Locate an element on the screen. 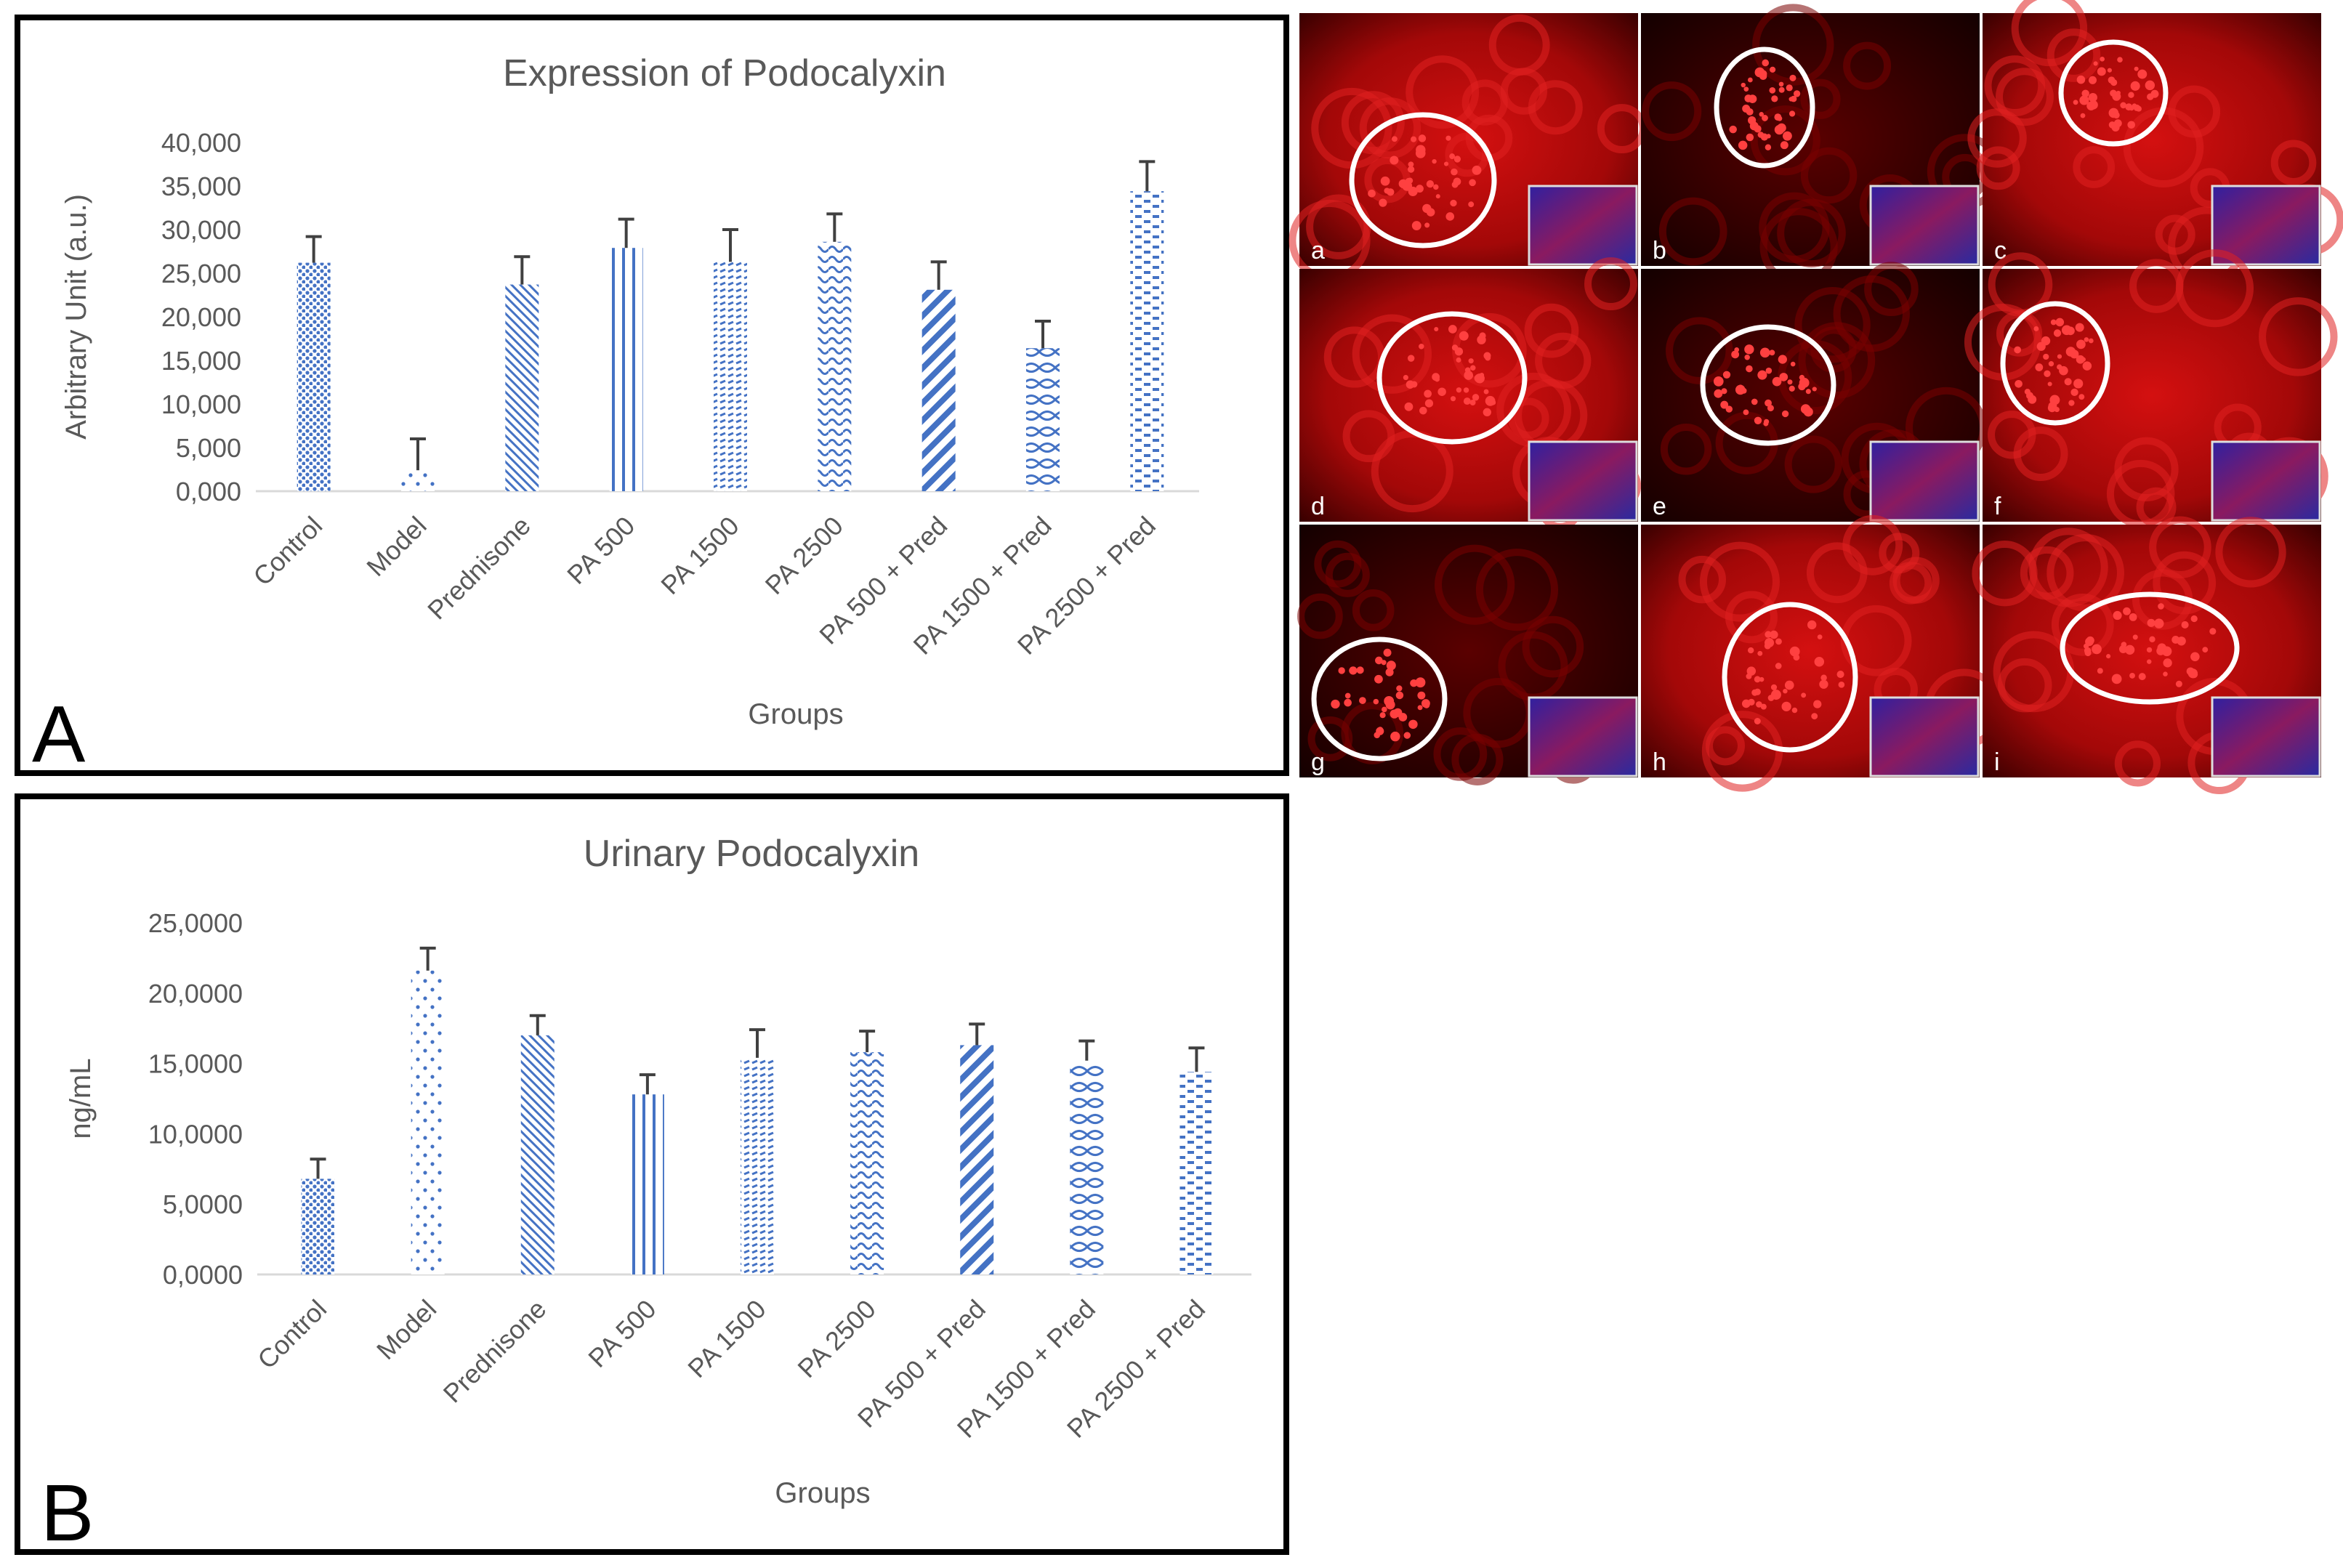 The image size is (2343, 1568). chart-b-ytick: 20,0000 is located at coordinates (195, 994).